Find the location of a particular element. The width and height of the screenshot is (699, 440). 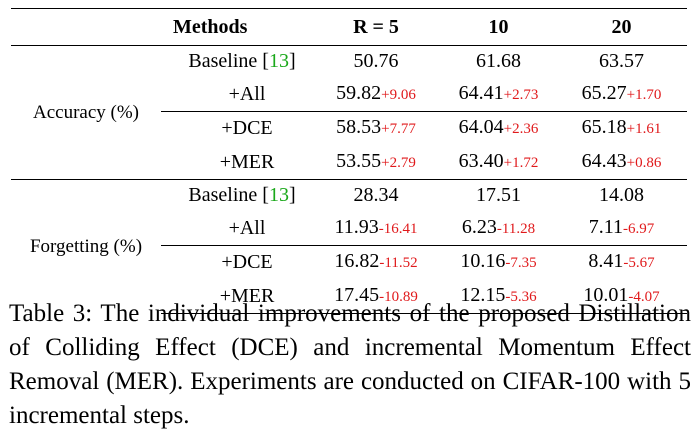

delta-value: -5.36 is located at coordinates (521, 296).